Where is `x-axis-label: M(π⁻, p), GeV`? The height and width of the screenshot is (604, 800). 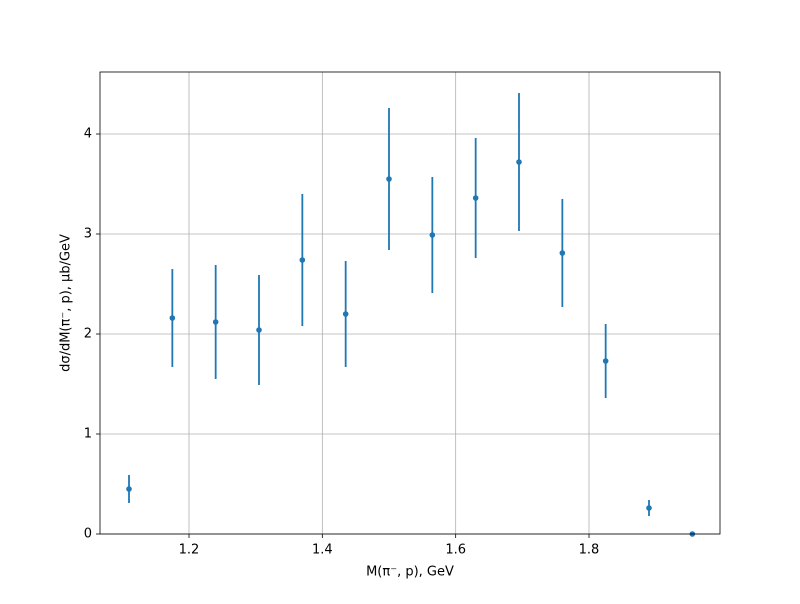 x-axis-label: M(π⁻, p), GeV is located at coordinates (410, 572).